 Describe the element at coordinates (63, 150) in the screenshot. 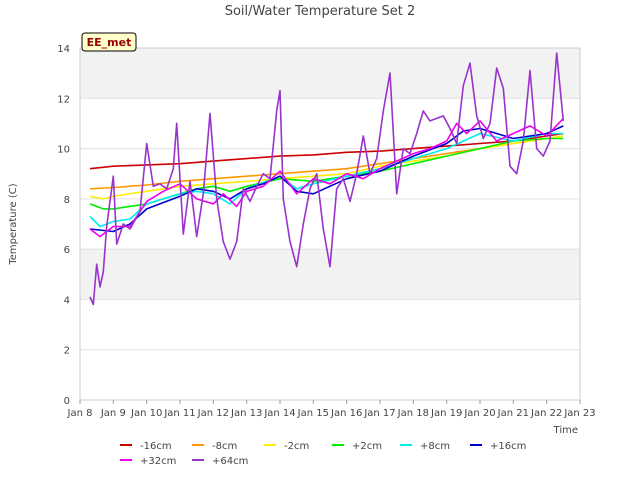

I see `y-tick-label: 10` at that location.